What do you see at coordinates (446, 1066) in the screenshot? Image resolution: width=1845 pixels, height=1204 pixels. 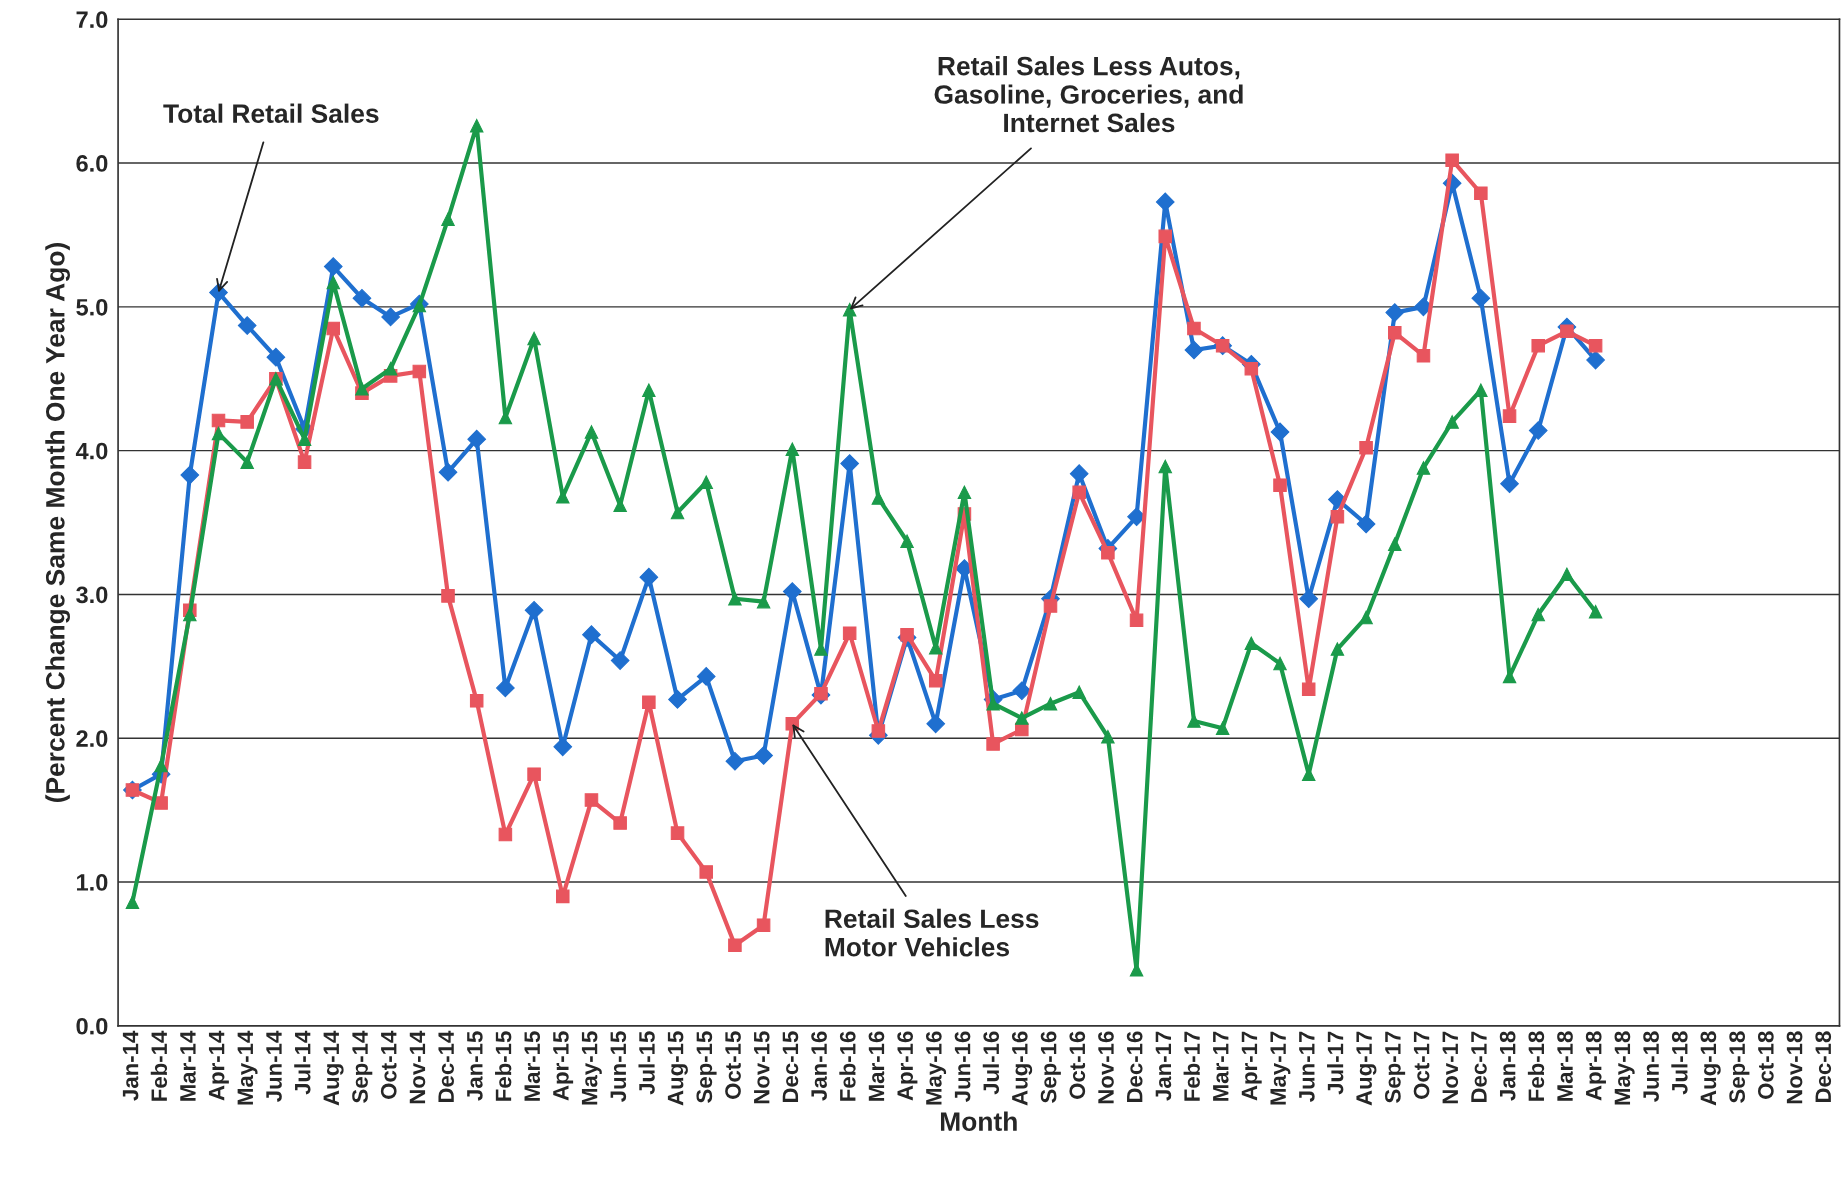 I see `x-tick-label: Dec-14` at bounding box center [446, 1066].